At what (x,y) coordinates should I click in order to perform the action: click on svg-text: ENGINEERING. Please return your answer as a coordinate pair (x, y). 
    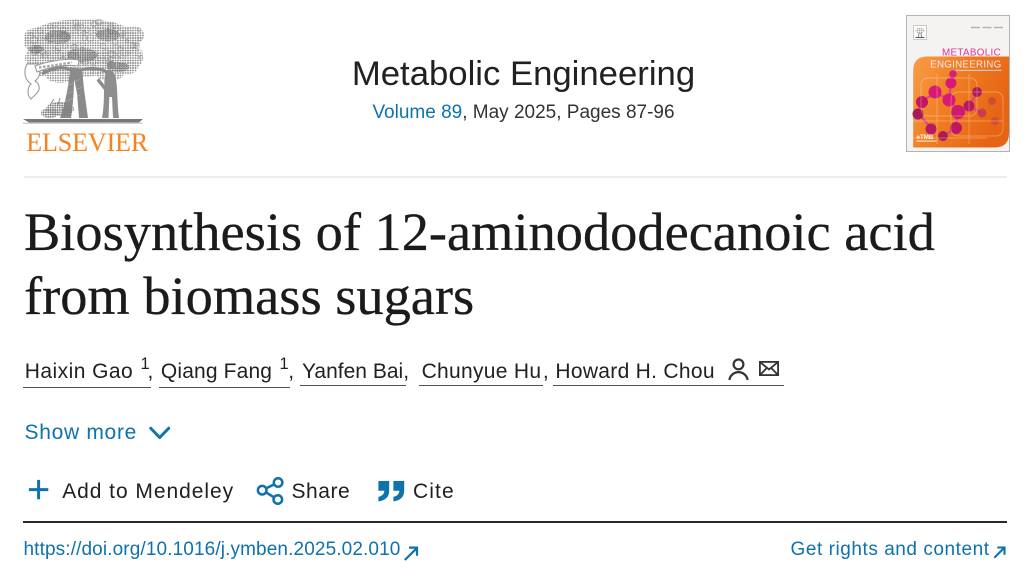
    Looking at the image, I should click on (965, 65).